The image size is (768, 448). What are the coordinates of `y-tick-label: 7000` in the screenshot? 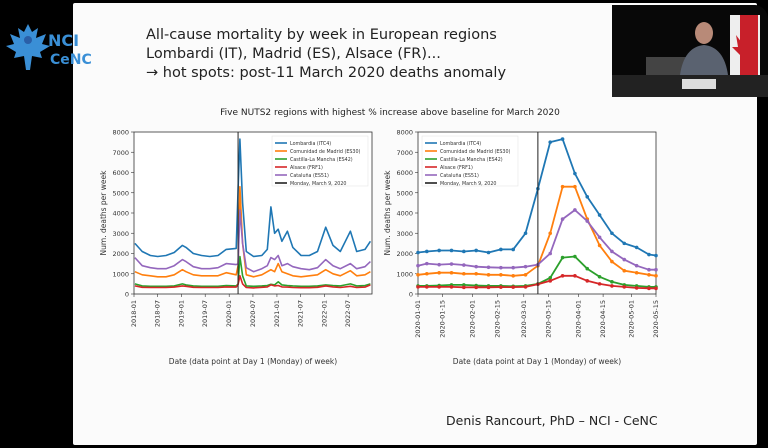 It's located at (120, 153).